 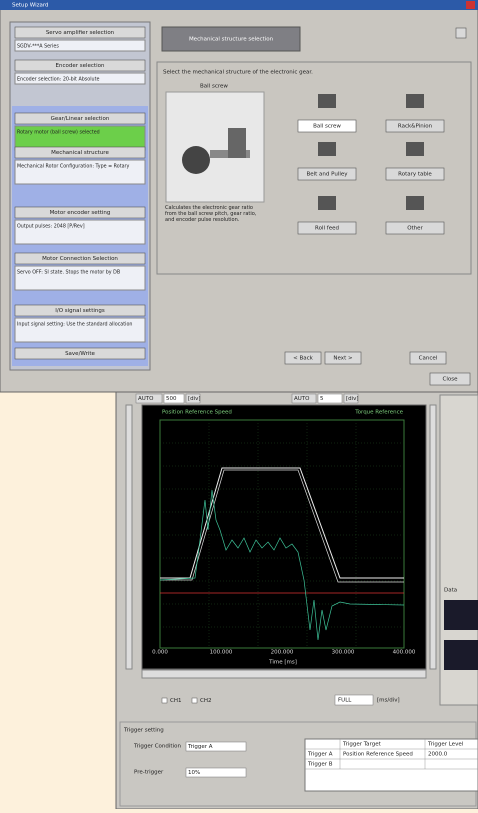 What do you see at coordinates (160, 653) in the screenshot?
I see `x-label: 0.000` at bounding box center [160, 653].